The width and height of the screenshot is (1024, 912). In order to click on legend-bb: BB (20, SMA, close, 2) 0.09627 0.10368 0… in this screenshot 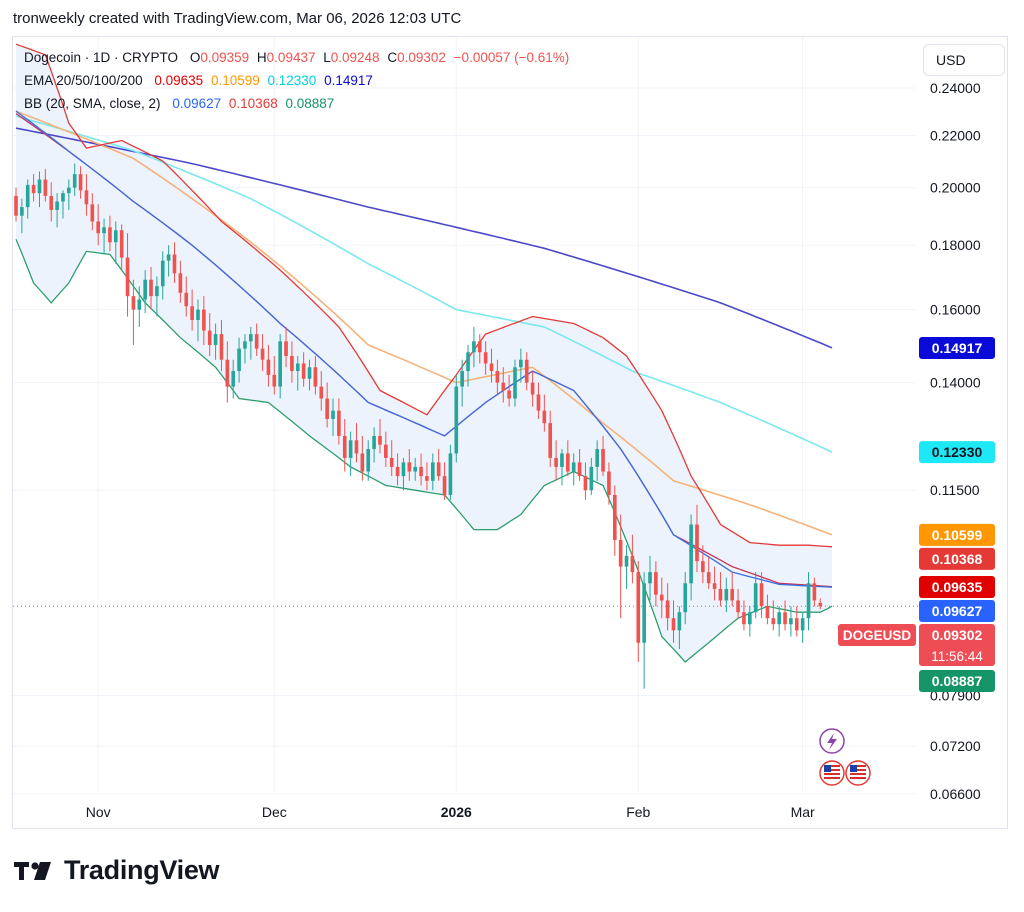, I will do `click(181, 103)`.